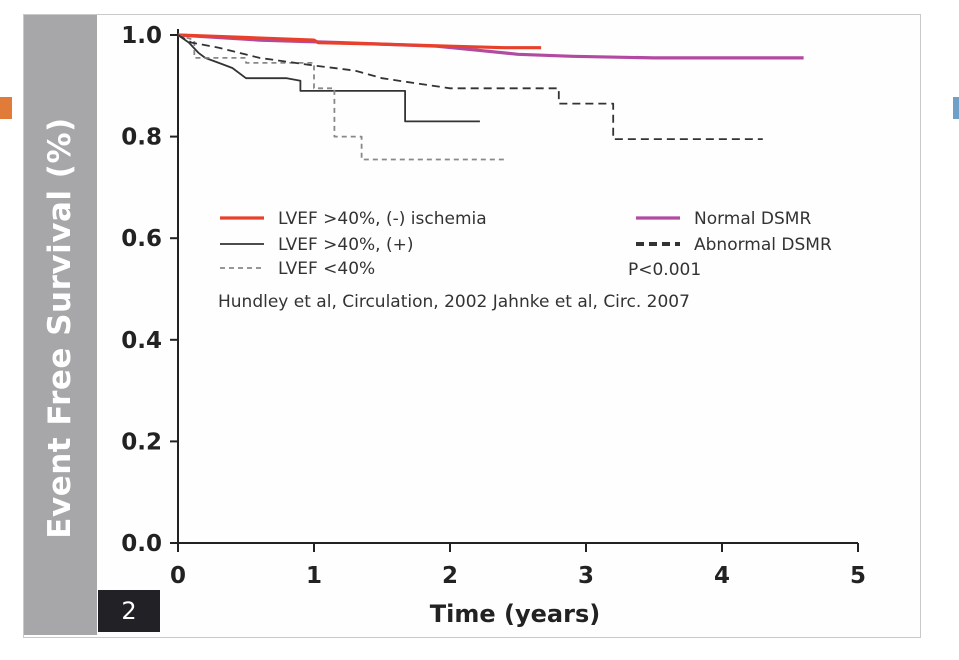  What do you see at coordinates (141, 36) in the screenshot?
I see `y-tick-label: 1.0` at bounding box center [141, 36].